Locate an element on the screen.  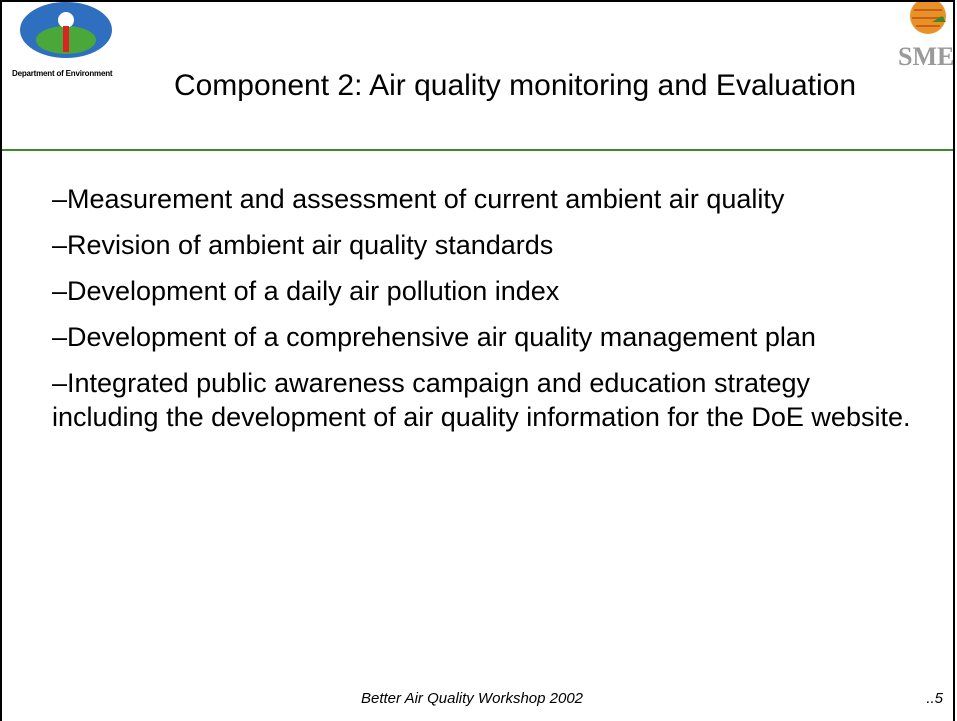
logos is located at coordinates (483, 30).